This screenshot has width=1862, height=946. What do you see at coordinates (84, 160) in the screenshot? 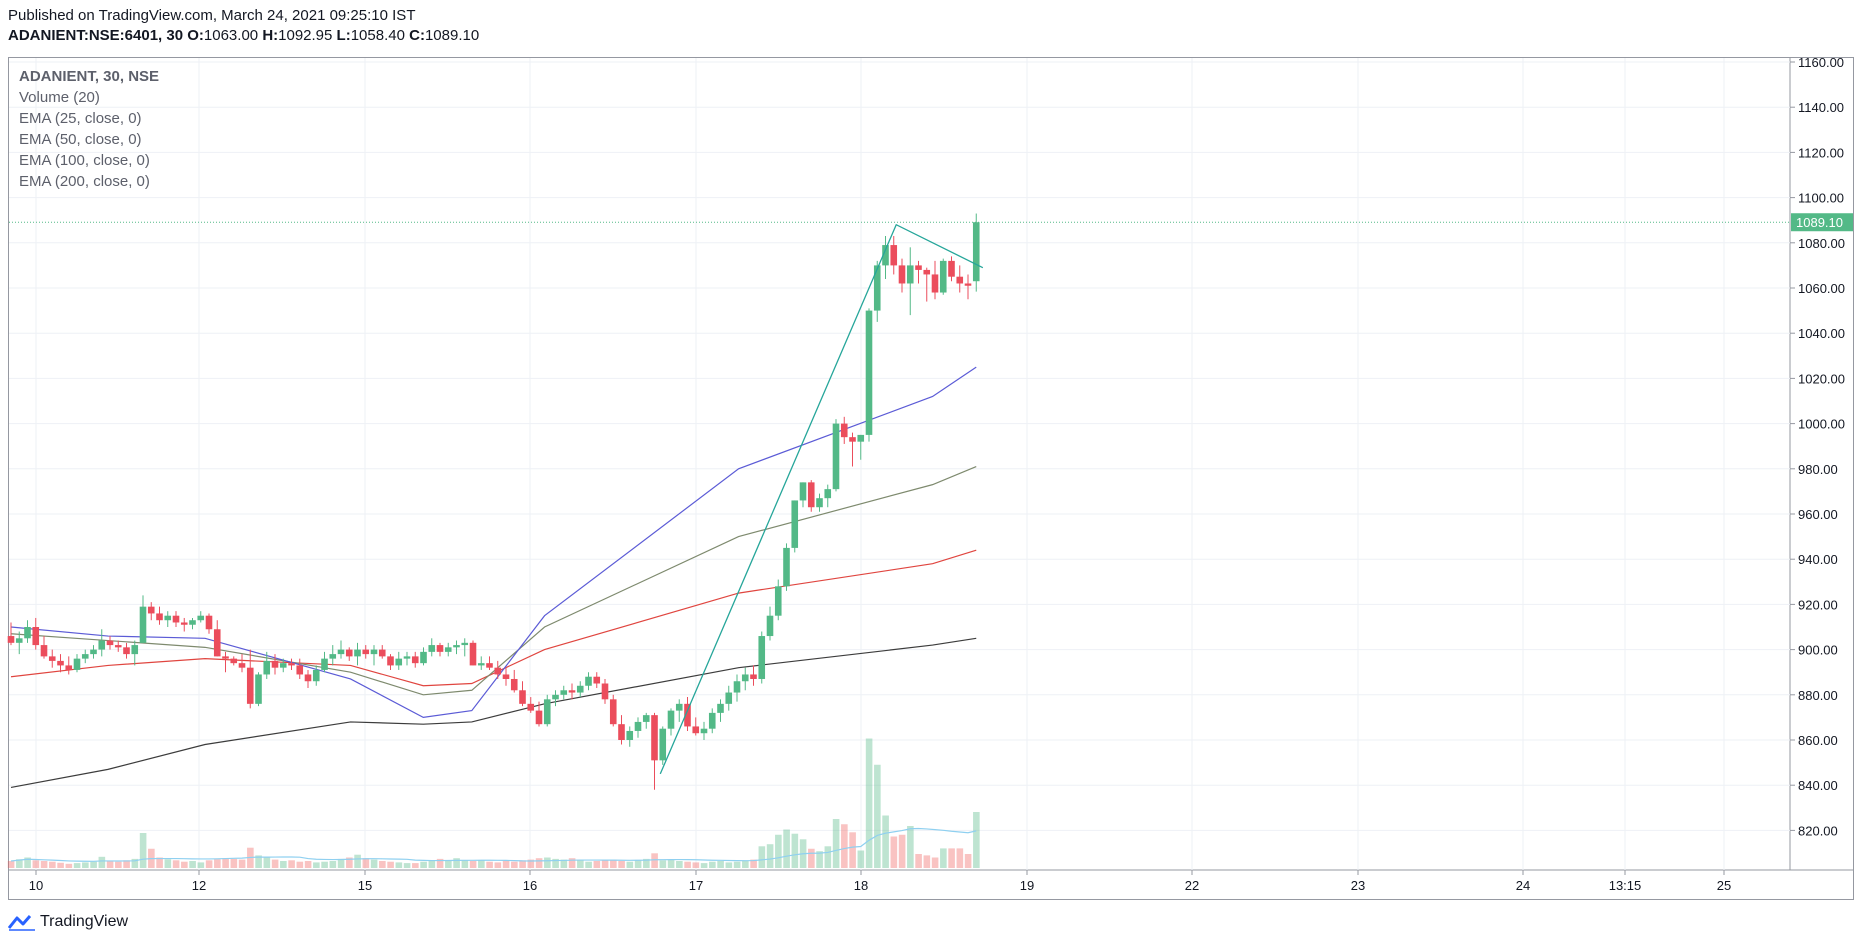
I see `legend-ema100: EMA (100, close, 0)` at bounding box center [84, 160].